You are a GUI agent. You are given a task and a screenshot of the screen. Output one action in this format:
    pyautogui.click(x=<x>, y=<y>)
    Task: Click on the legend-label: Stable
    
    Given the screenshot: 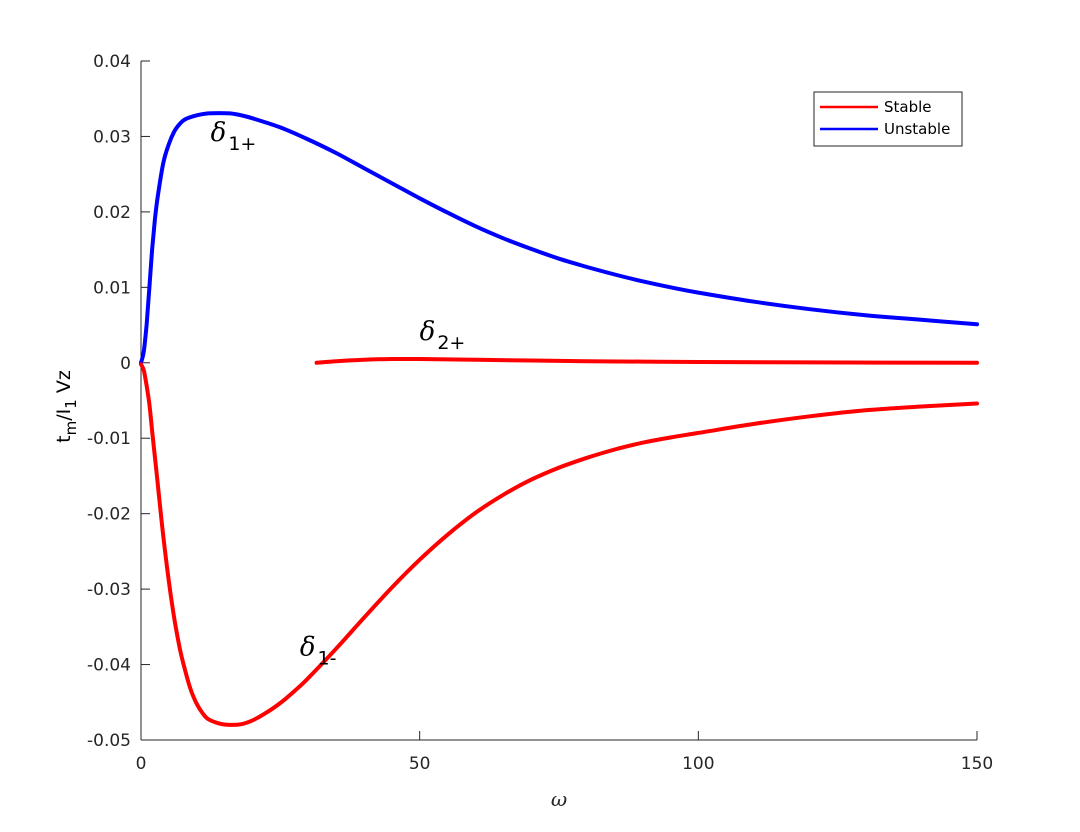 What is the action you would take?
    pyautogui.click(x=908, y=107)
    